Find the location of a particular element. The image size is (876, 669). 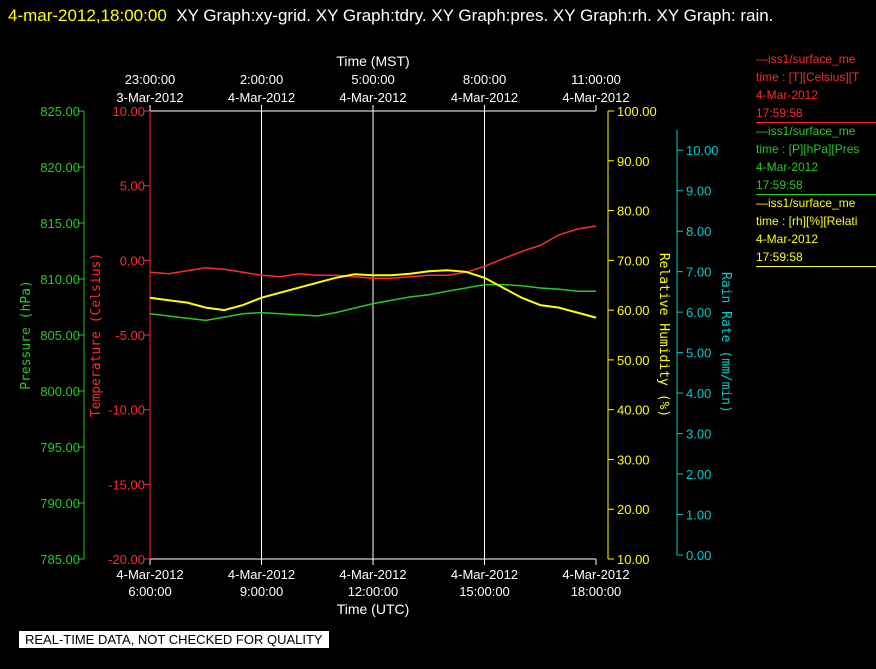

temperature-tick-label: -15.00 is located at coordinates (126, 484).